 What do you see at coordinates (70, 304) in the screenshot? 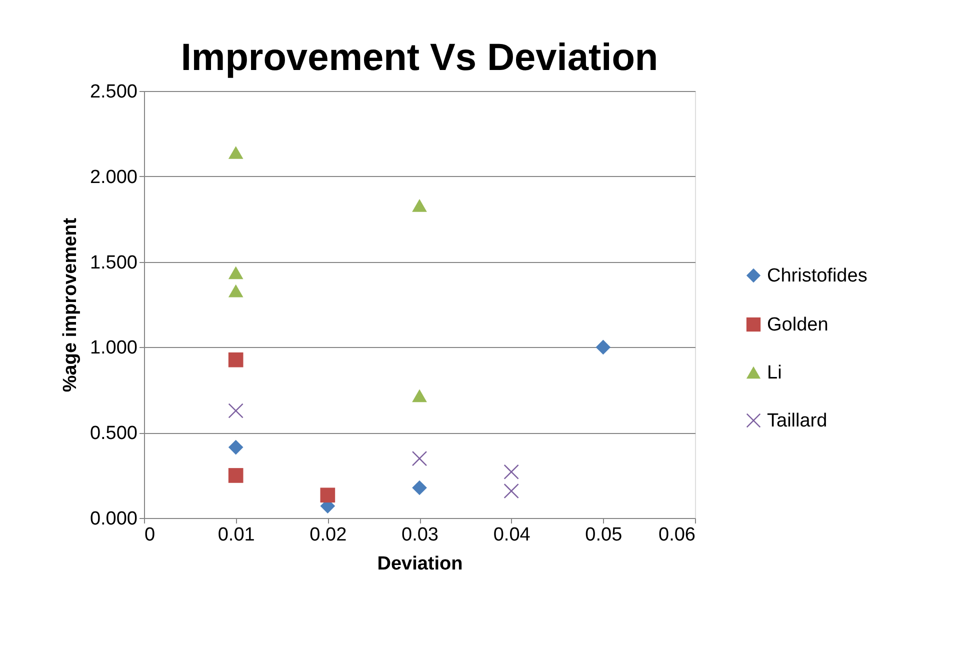
I see `y-axis-title: %age improvement` at bounding box center [70, 304].